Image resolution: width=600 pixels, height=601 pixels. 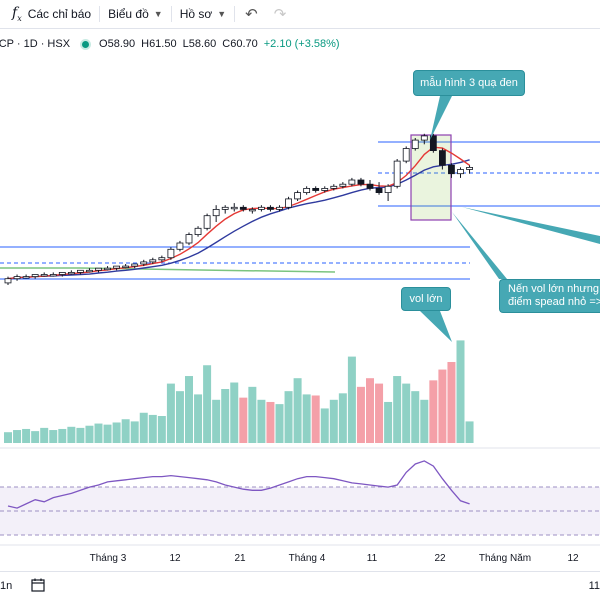 I want to click on indicators-label: Các chỉ báo, so click(x=59, y=14).